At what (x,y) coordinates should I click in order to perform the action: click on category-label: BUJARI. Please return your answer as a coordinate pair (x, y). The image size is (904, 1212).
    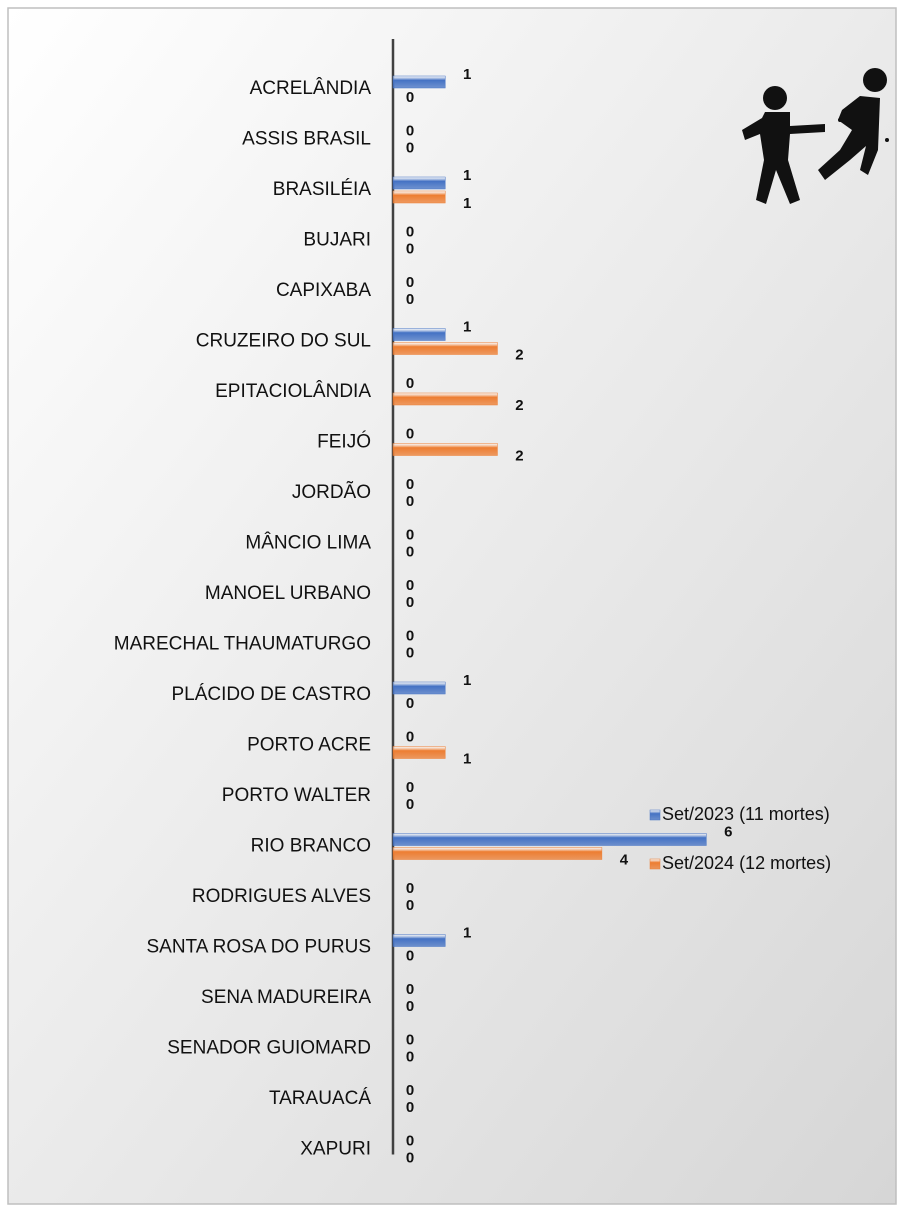
    Looking at the image, I should click on (337, 240).